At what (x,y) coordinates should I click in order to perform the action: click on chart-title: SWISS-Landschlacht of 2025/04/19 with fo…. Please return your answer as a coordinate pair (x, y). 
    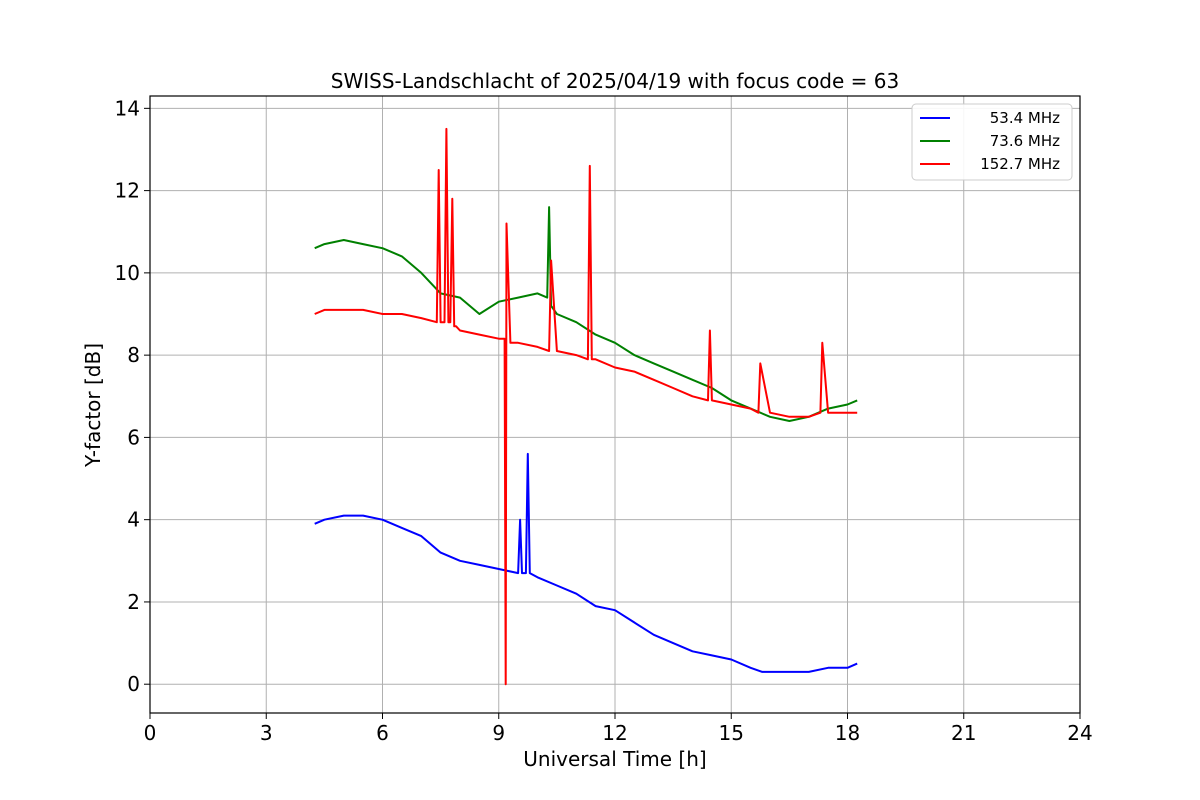
    Looking at the image, I should click on (615, 81).